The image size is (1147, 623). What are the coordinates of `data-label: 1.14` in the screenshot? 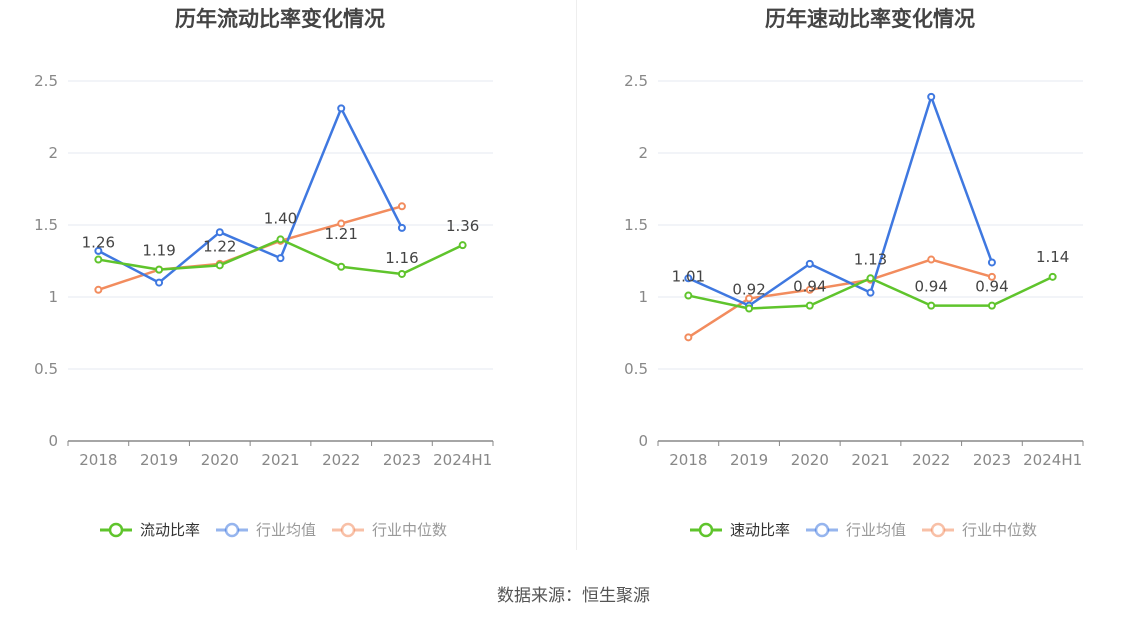 It's located at (1052, 257).